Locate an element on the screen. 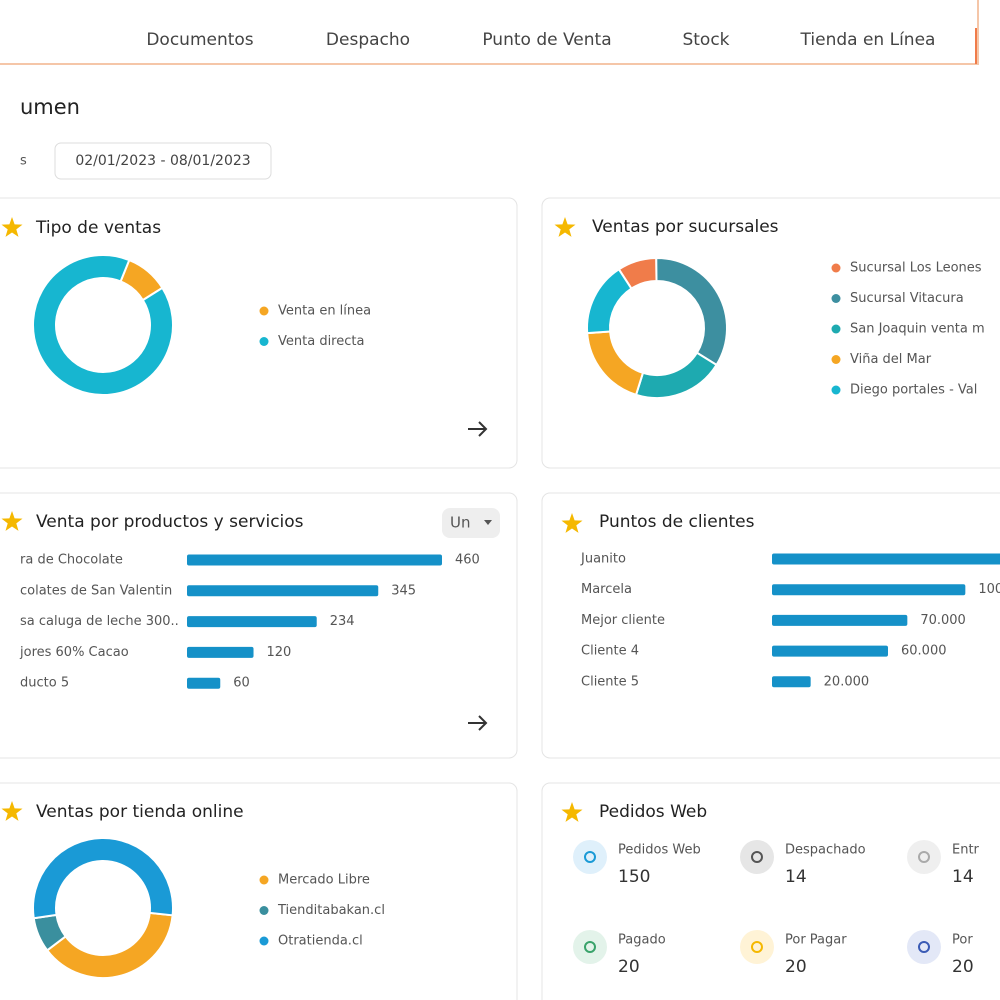 The width and height of the screenshot is (1000, 1000). card-title: Tipo de ventas is located at coordinates (98, 228).